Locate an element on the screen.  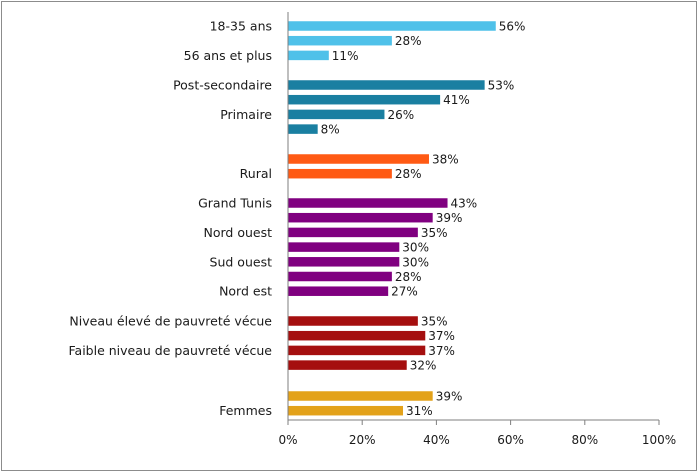
category-label: Faible niveau de pauvreté vécue is located at coordinates (171, 350).